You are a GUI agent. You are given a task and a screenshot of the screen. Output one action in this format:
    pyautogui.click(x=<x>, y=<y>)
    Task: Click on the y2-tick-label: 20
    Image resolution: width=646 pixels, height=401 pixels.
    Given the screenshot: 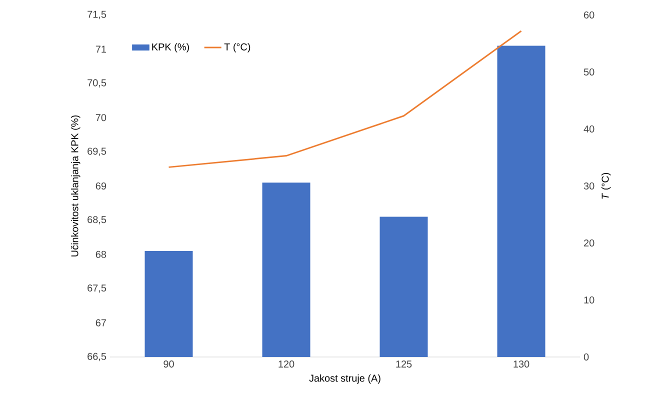 What is the action you would take?
    pyautogui.click(x=589, y=243)
    